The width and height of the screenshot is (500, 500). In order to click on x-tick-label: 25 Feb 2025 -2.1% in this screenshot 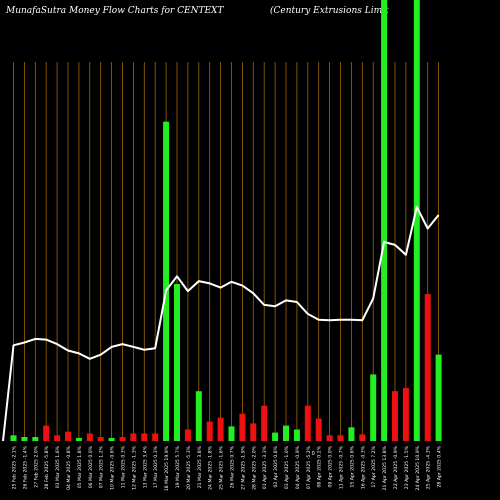, I will do `click(15, 467)`.